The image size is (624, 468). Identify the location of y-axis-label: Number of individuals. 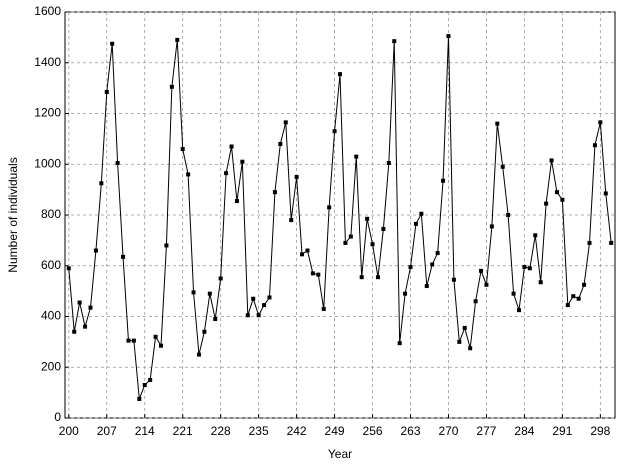
(13, 214).